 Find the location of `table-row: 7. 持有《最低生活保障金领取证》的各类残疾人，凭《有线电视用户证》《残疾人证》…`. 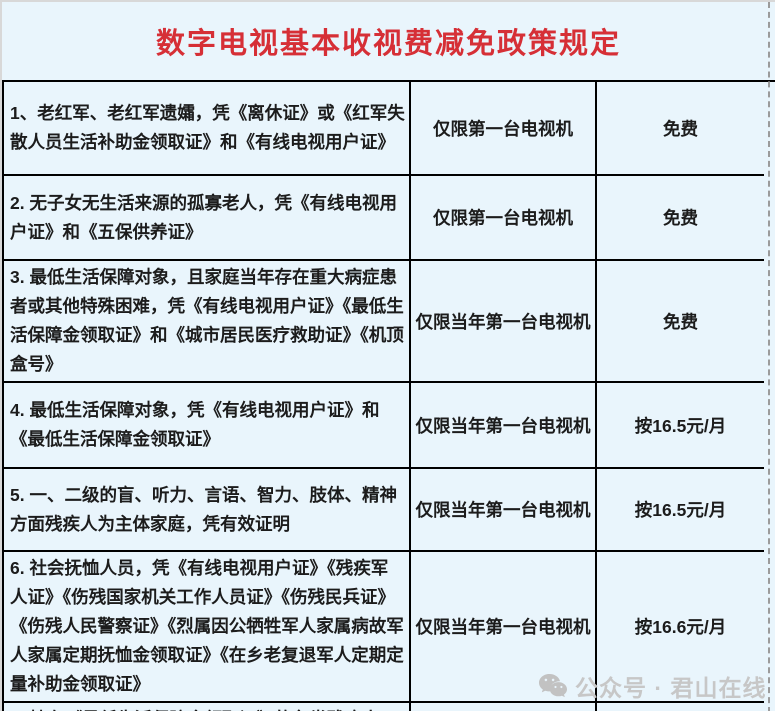

table-row: 7. 持有《最低生活保障金领取证》的各类残疾人，凭《有线电视用户证》《残疾人证》… is located at coordinates (383, 706).